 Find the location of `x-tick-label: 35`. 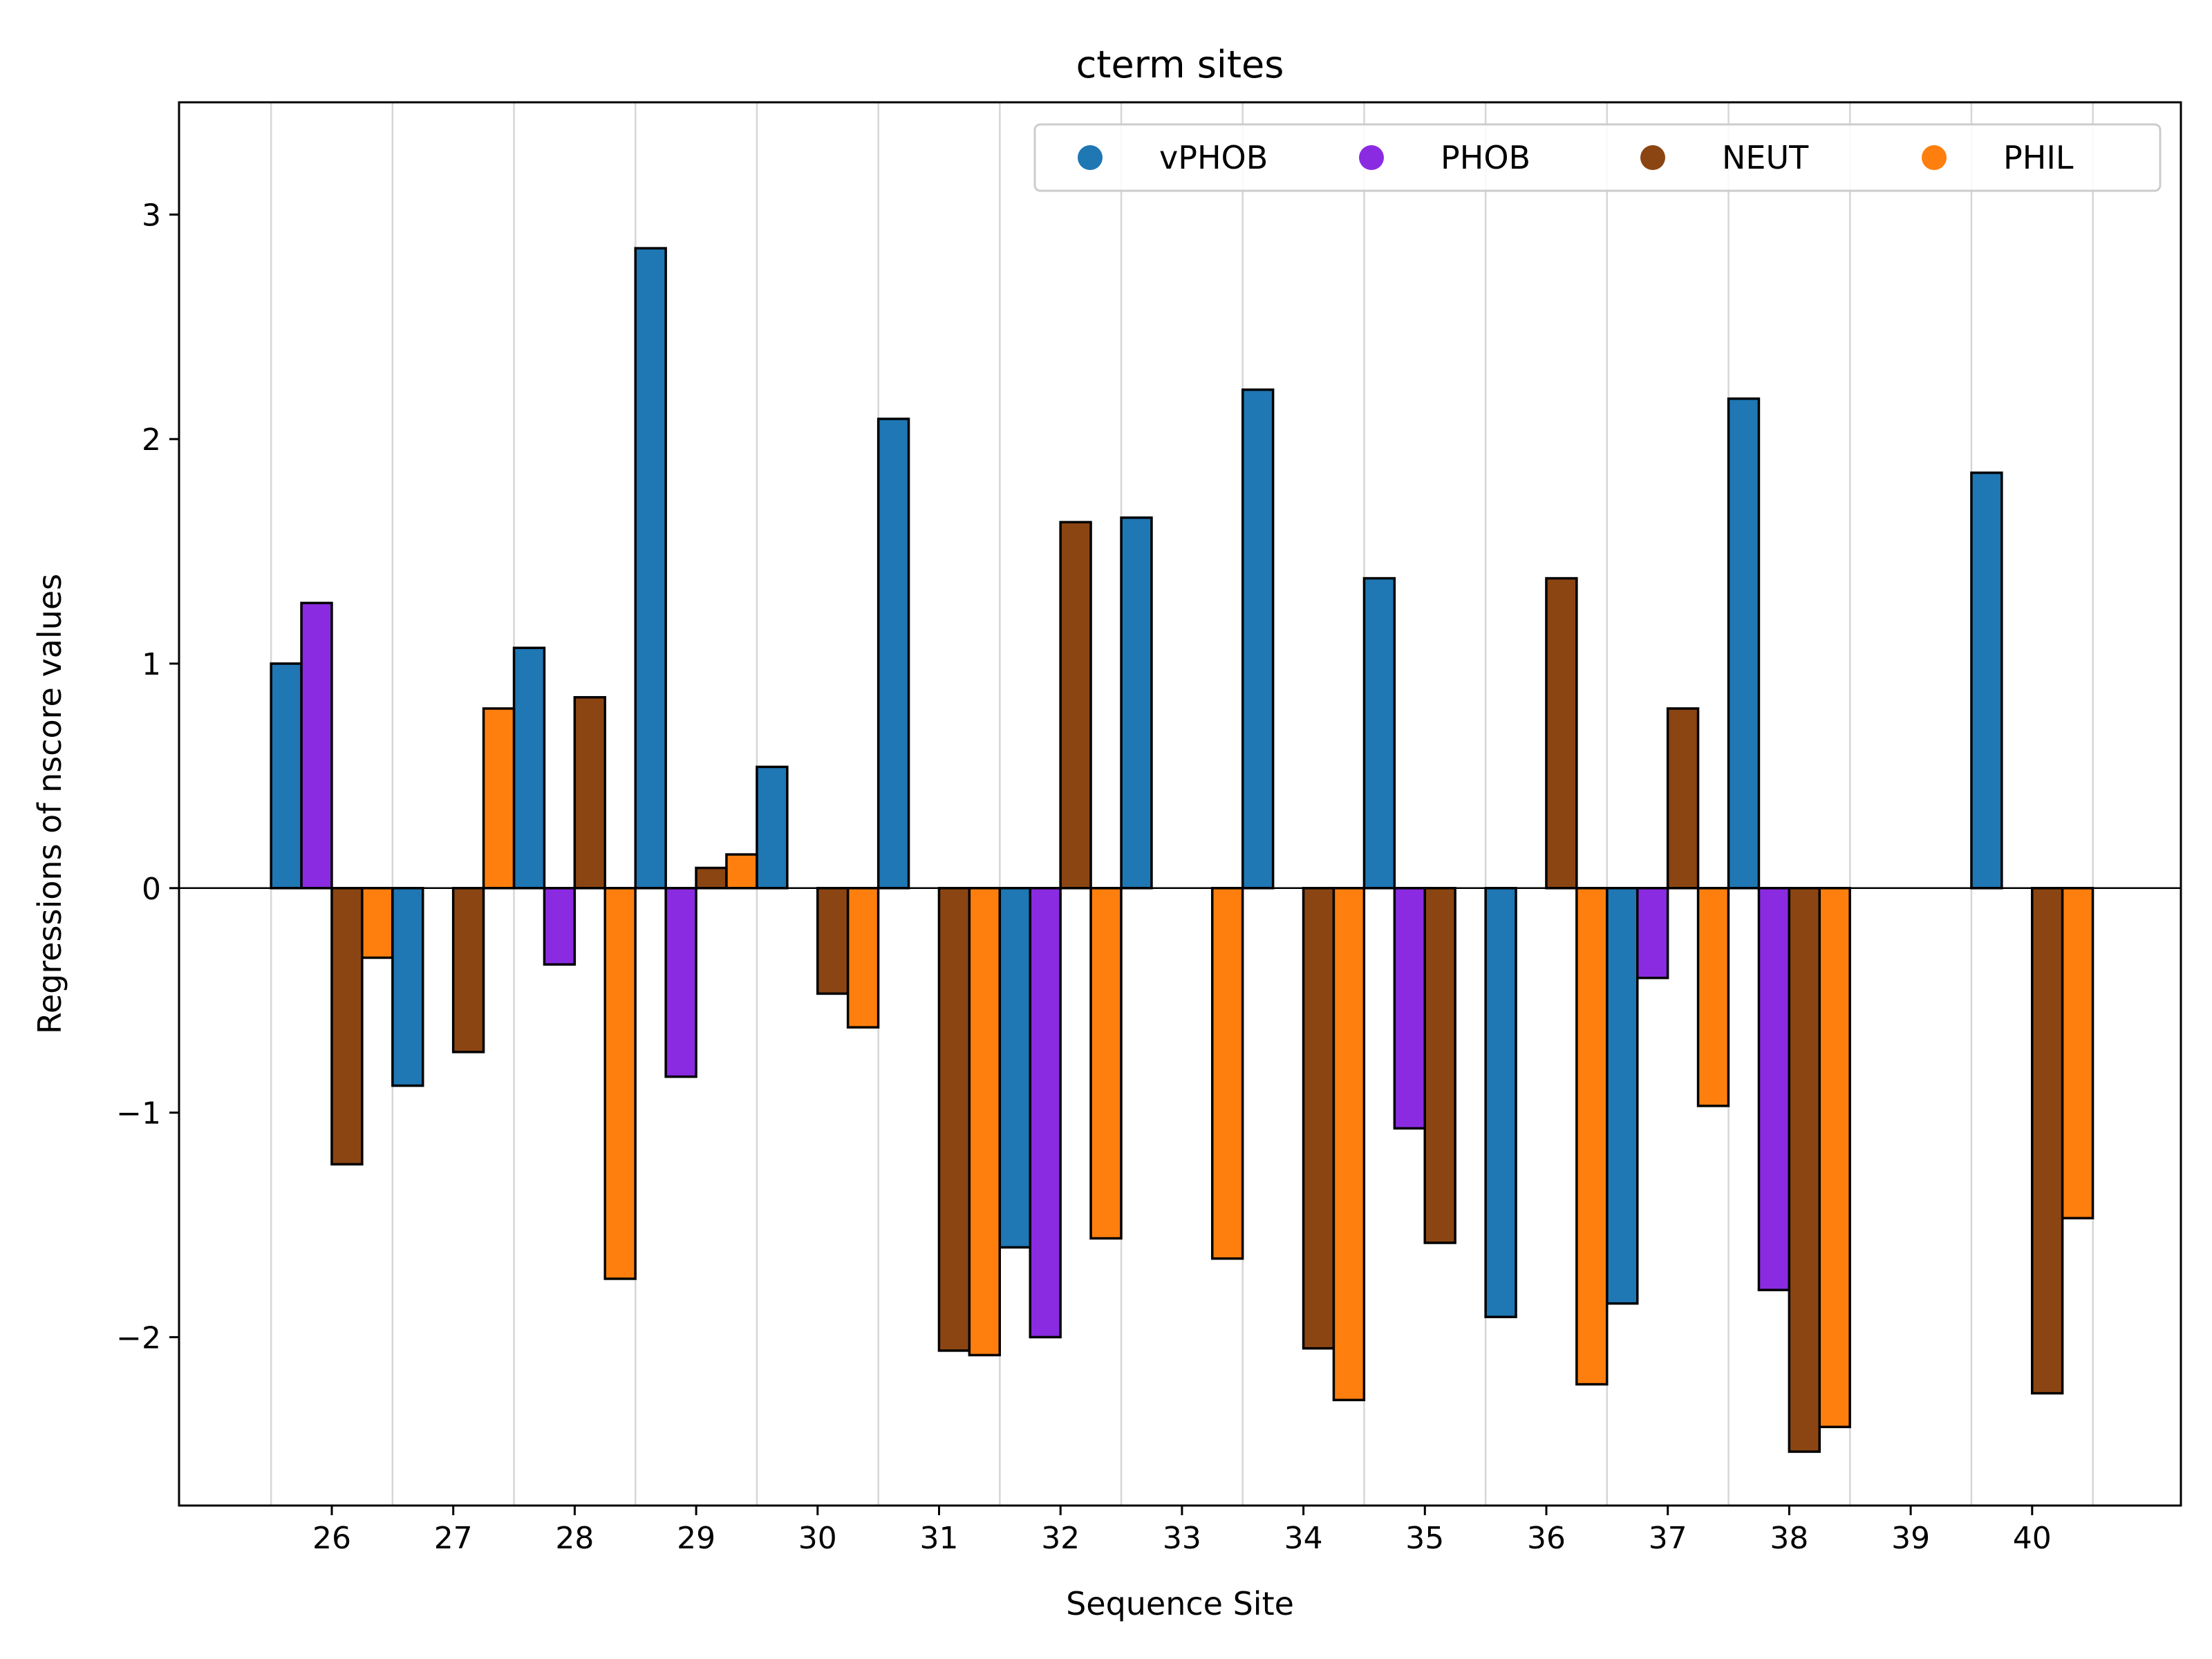

x-tick-label: 35 is located at coordinates (1424, 1539).